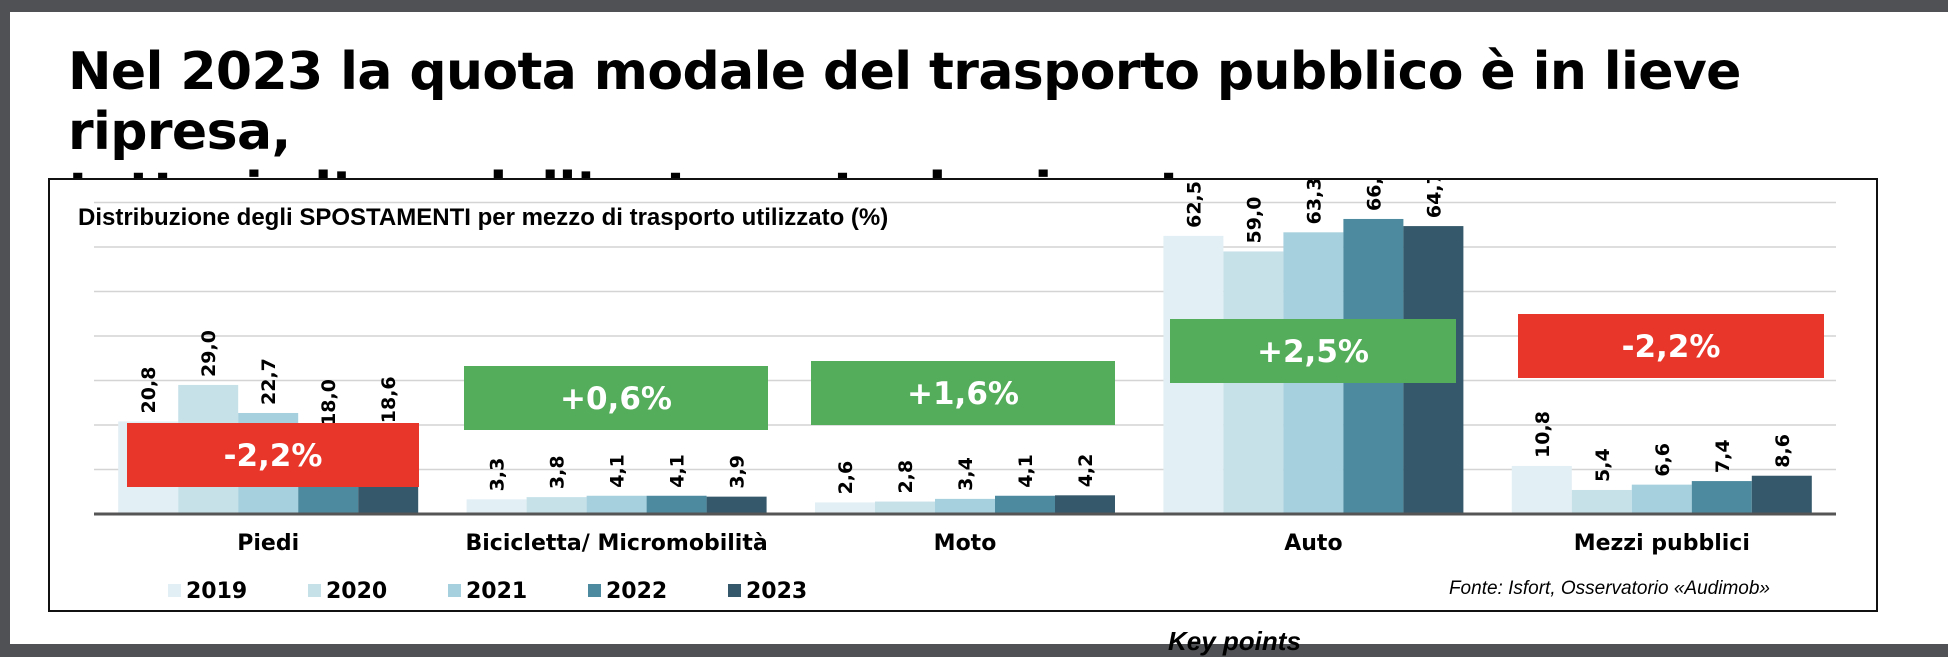 The width and height of the screenshot is (1948, 657). Describe the element at coordinates (1374, 195) in the screenshot. I see `data-label: 66,3` at that location.